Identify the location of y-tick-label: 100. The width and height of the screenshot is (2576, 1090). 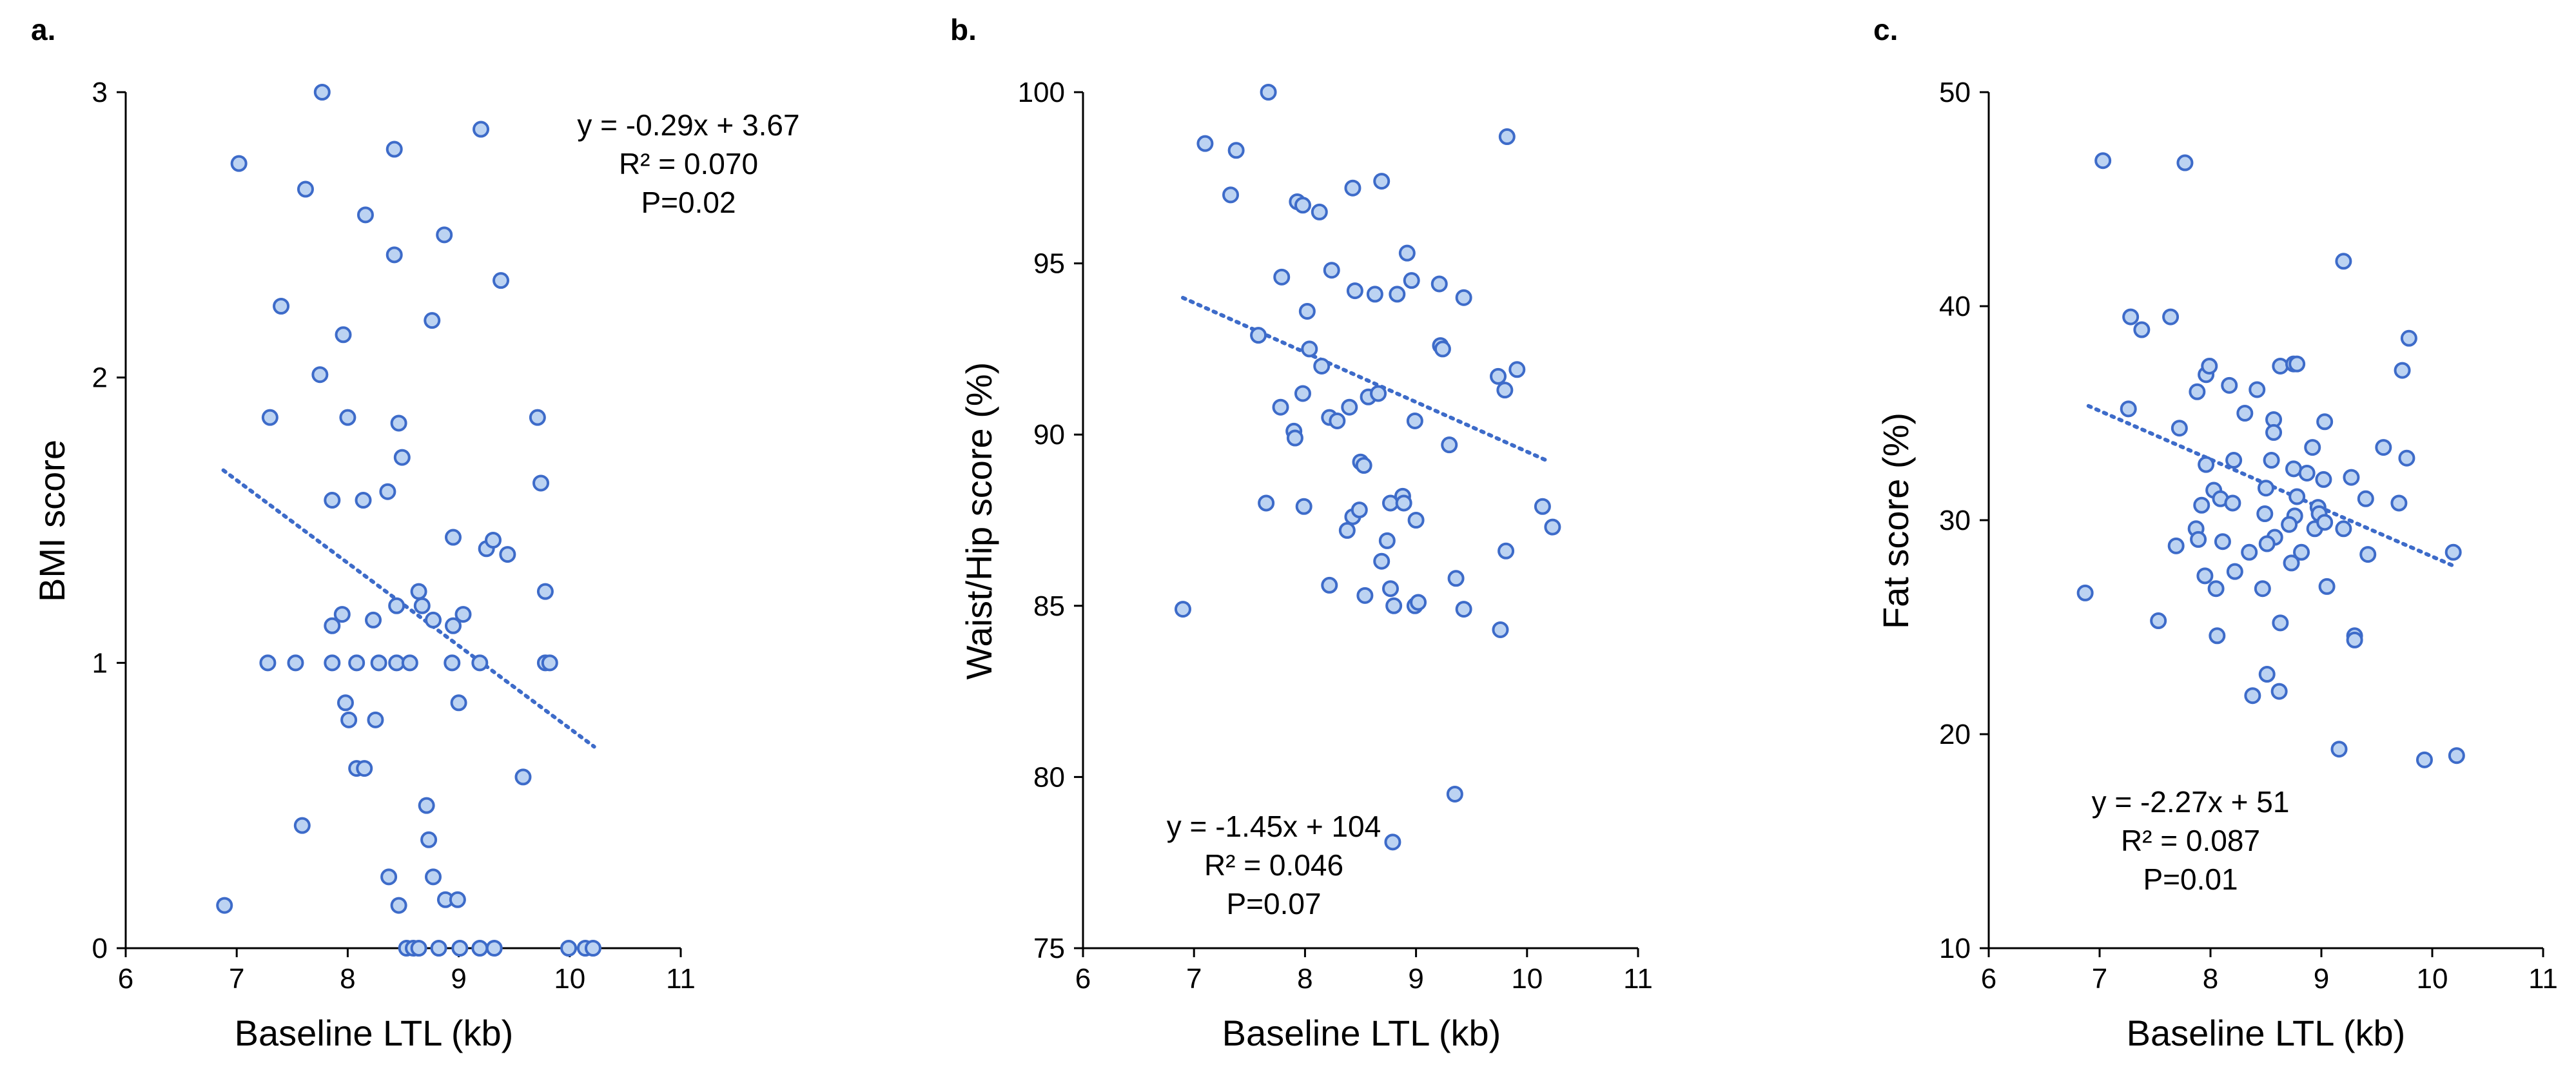
(1041, 92).